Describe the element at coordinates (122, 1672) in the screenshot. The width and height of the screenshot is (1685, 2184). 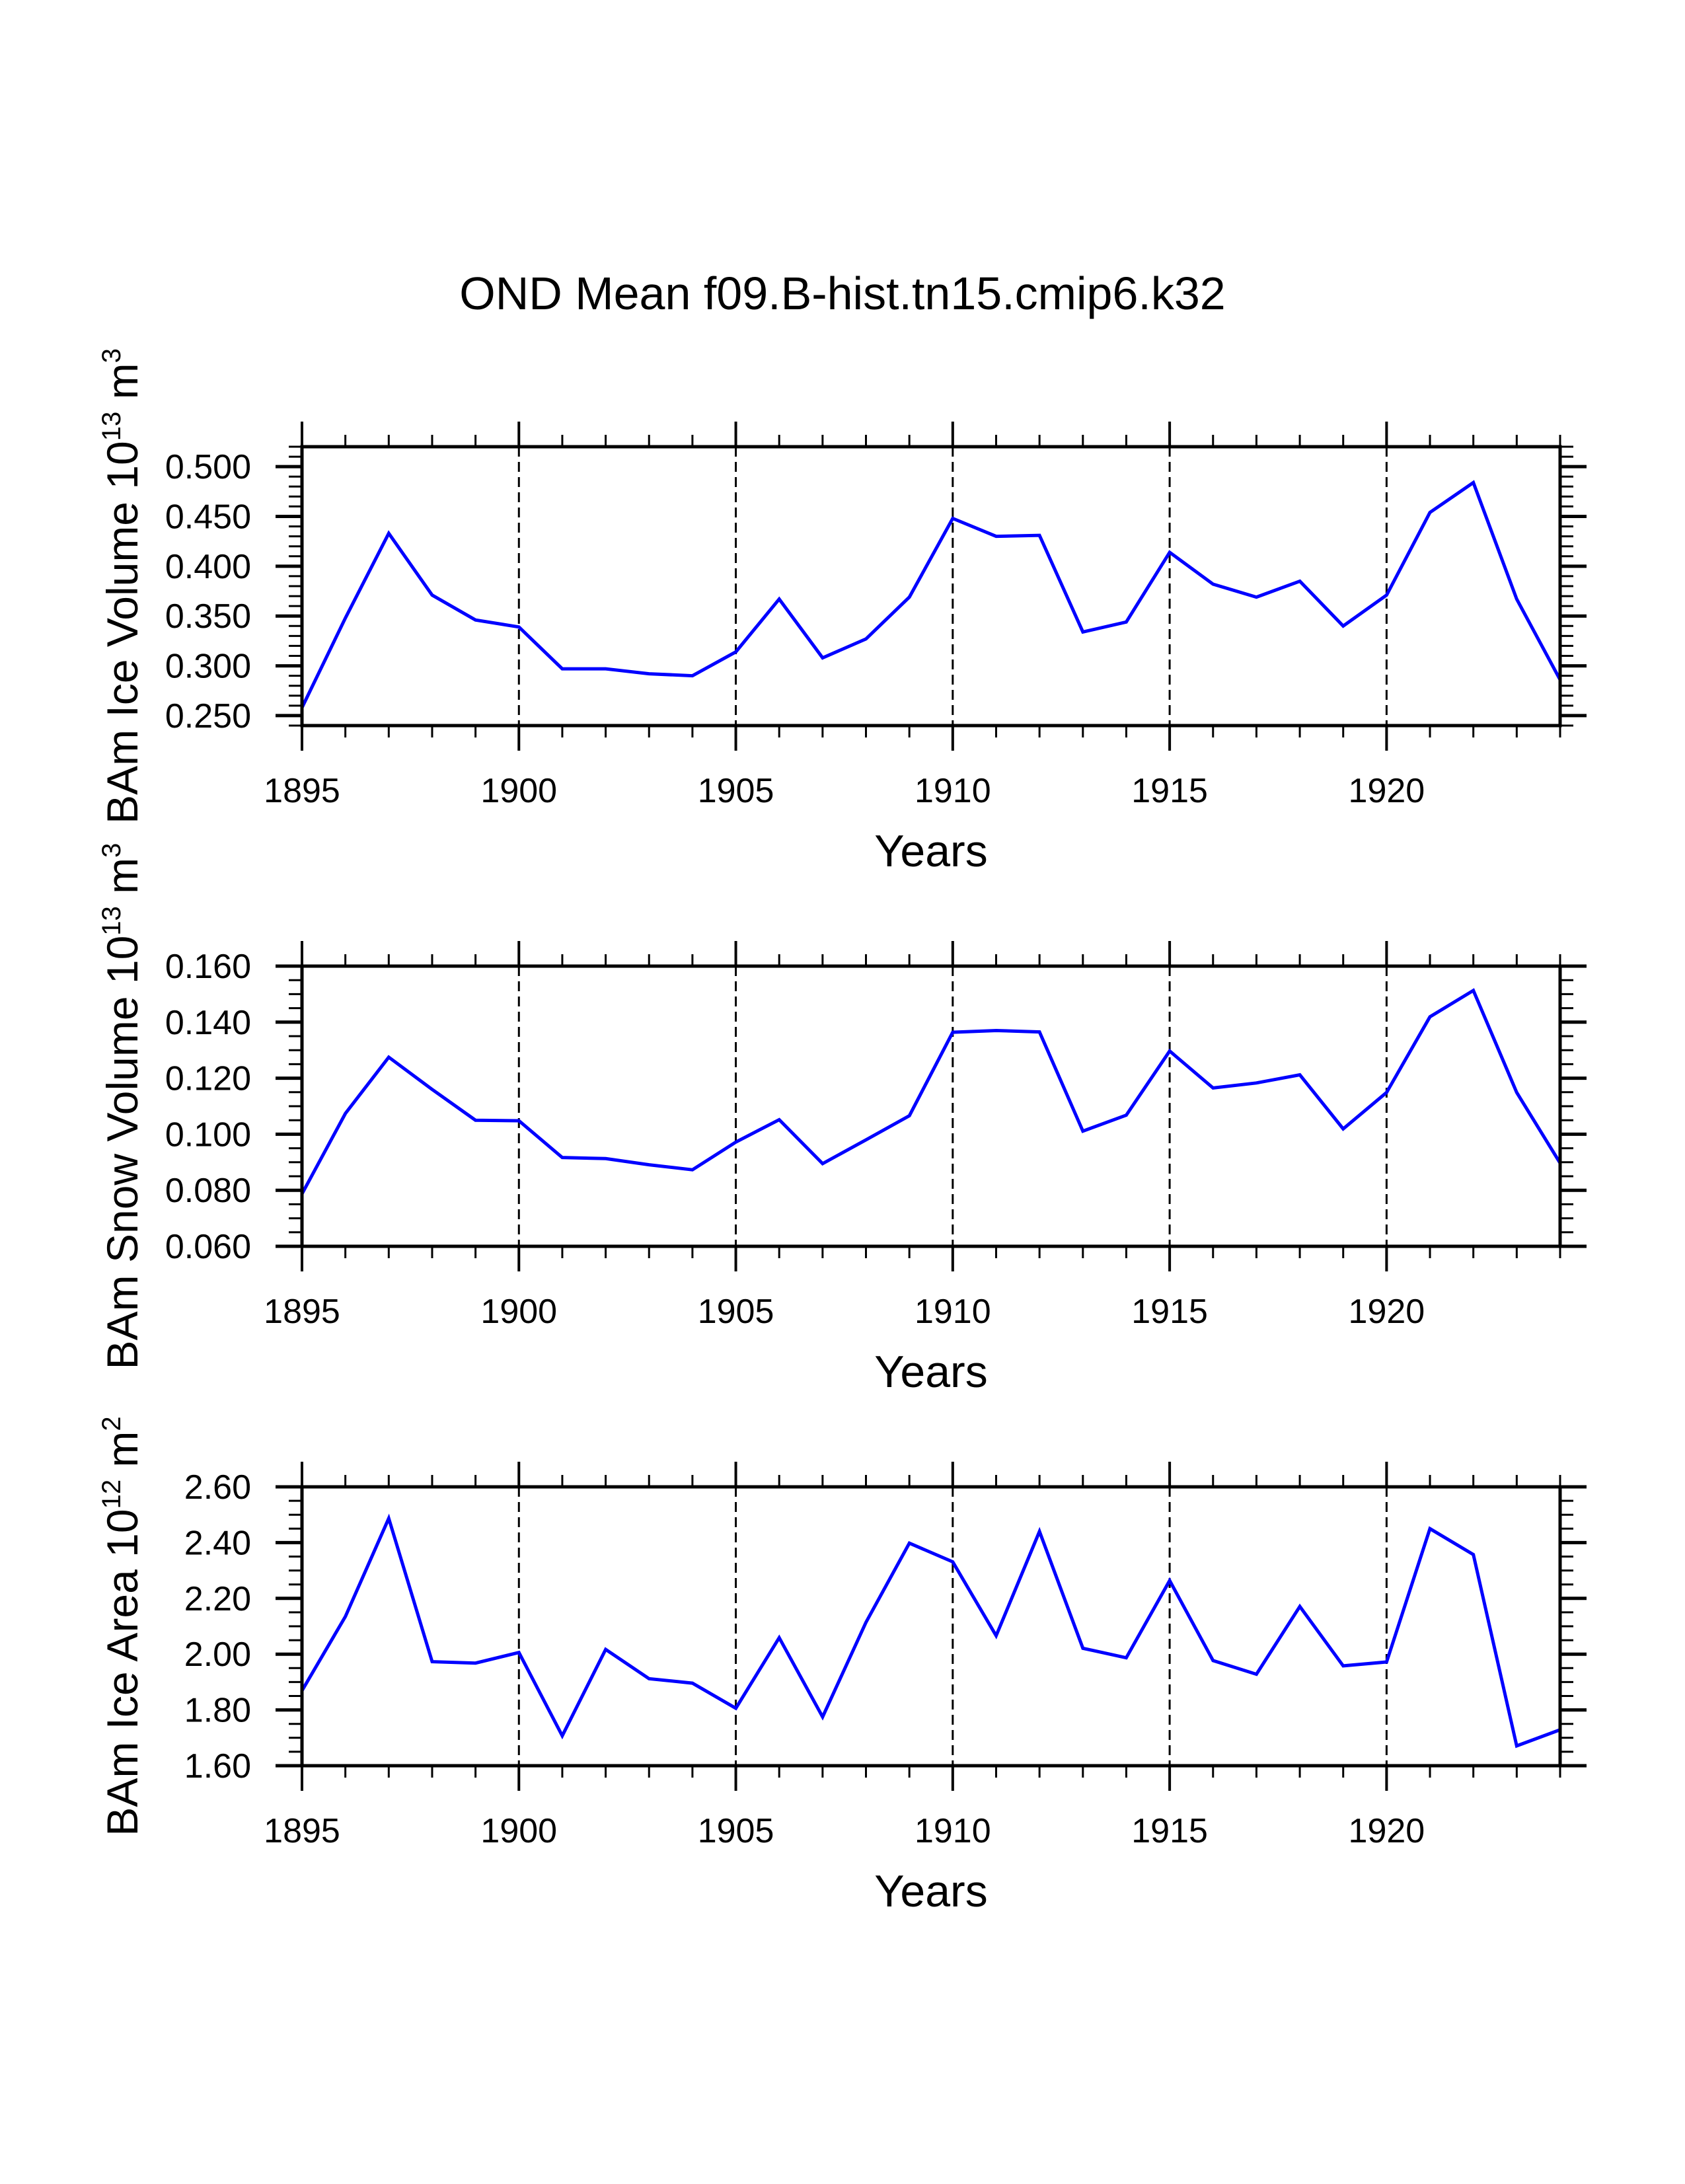
I see `y-axis-title-text: BAm Ice Area 10` at that location.